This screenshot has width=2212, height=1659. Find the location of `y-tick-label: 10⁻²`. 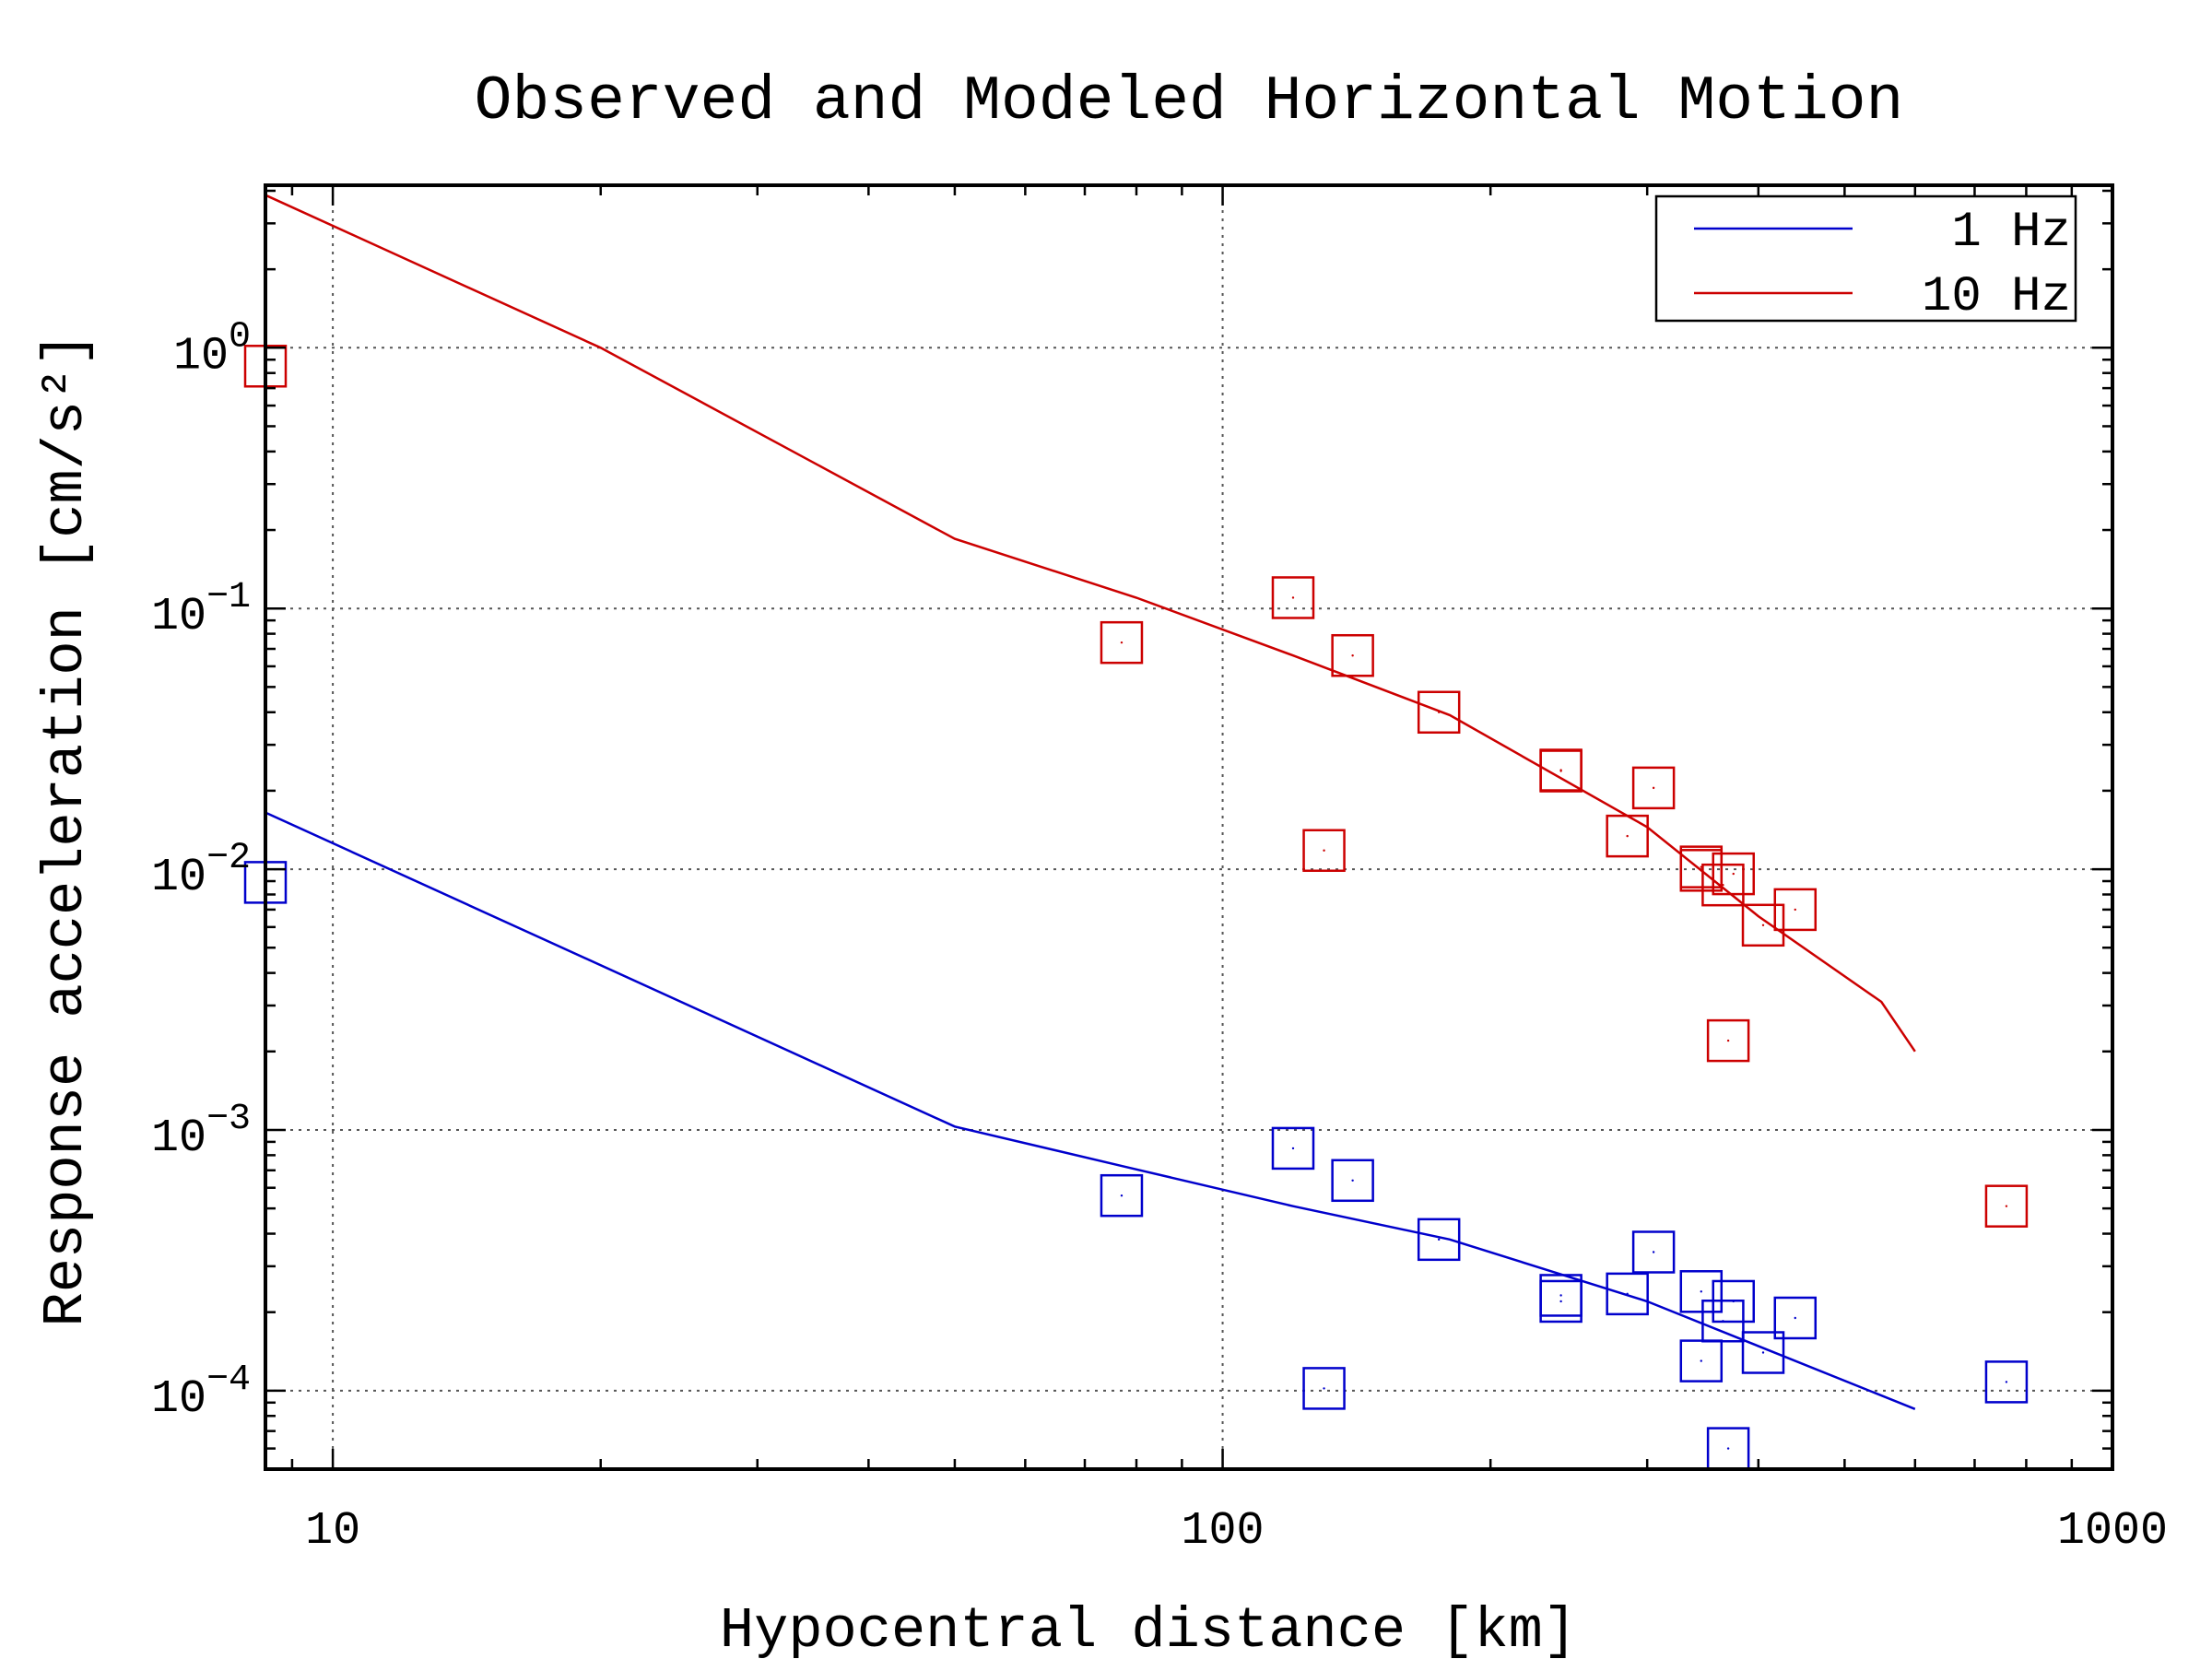

y-tick-label: 10⁻² is located at coordinates (201, 871).